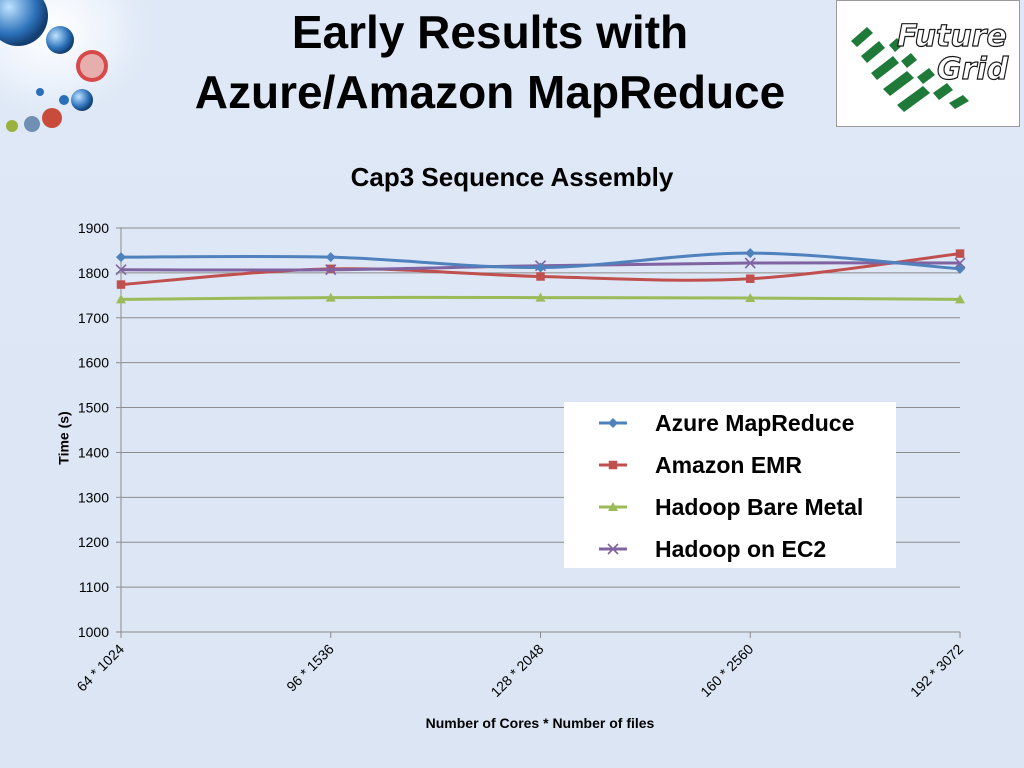  I want to click on y-tick-label: 1300, so click(93, 497).